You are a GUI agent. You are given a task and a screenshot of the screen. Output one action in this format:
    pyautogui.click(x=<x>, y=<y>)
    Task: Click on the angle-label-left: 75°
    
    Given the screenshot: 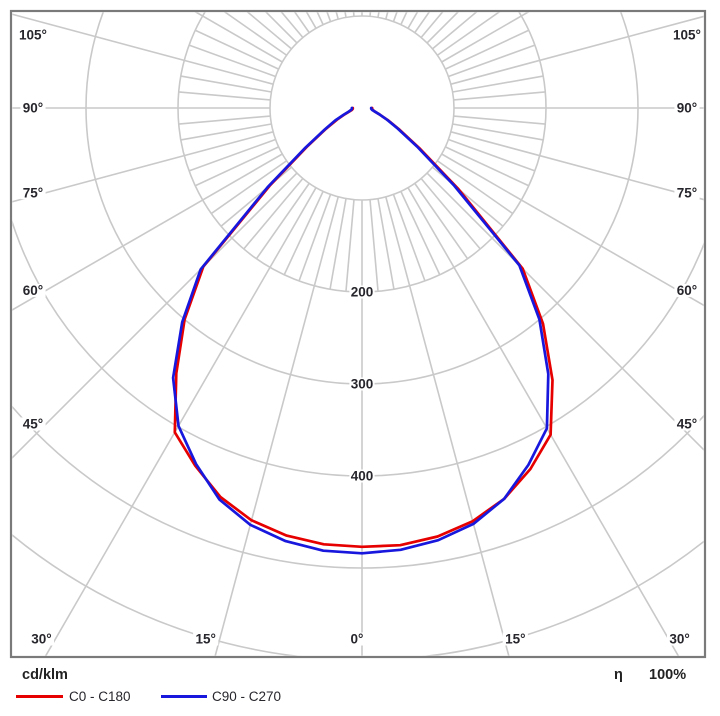 What is the action you would take?
    pyautogui.click(x=33, y=192)
    